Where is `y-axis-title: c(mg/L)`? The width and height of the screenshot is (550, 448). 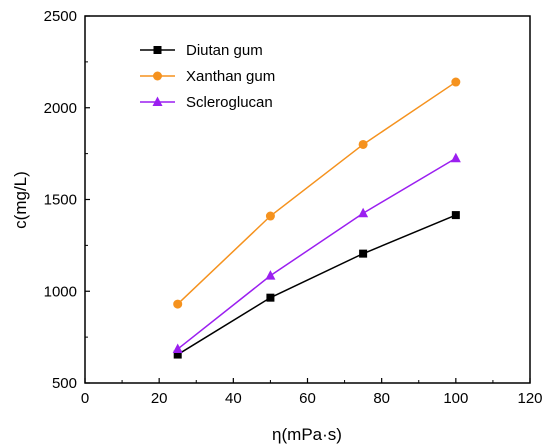
y-axis-title: c(mg/L) is located at coordinates (20, 200).